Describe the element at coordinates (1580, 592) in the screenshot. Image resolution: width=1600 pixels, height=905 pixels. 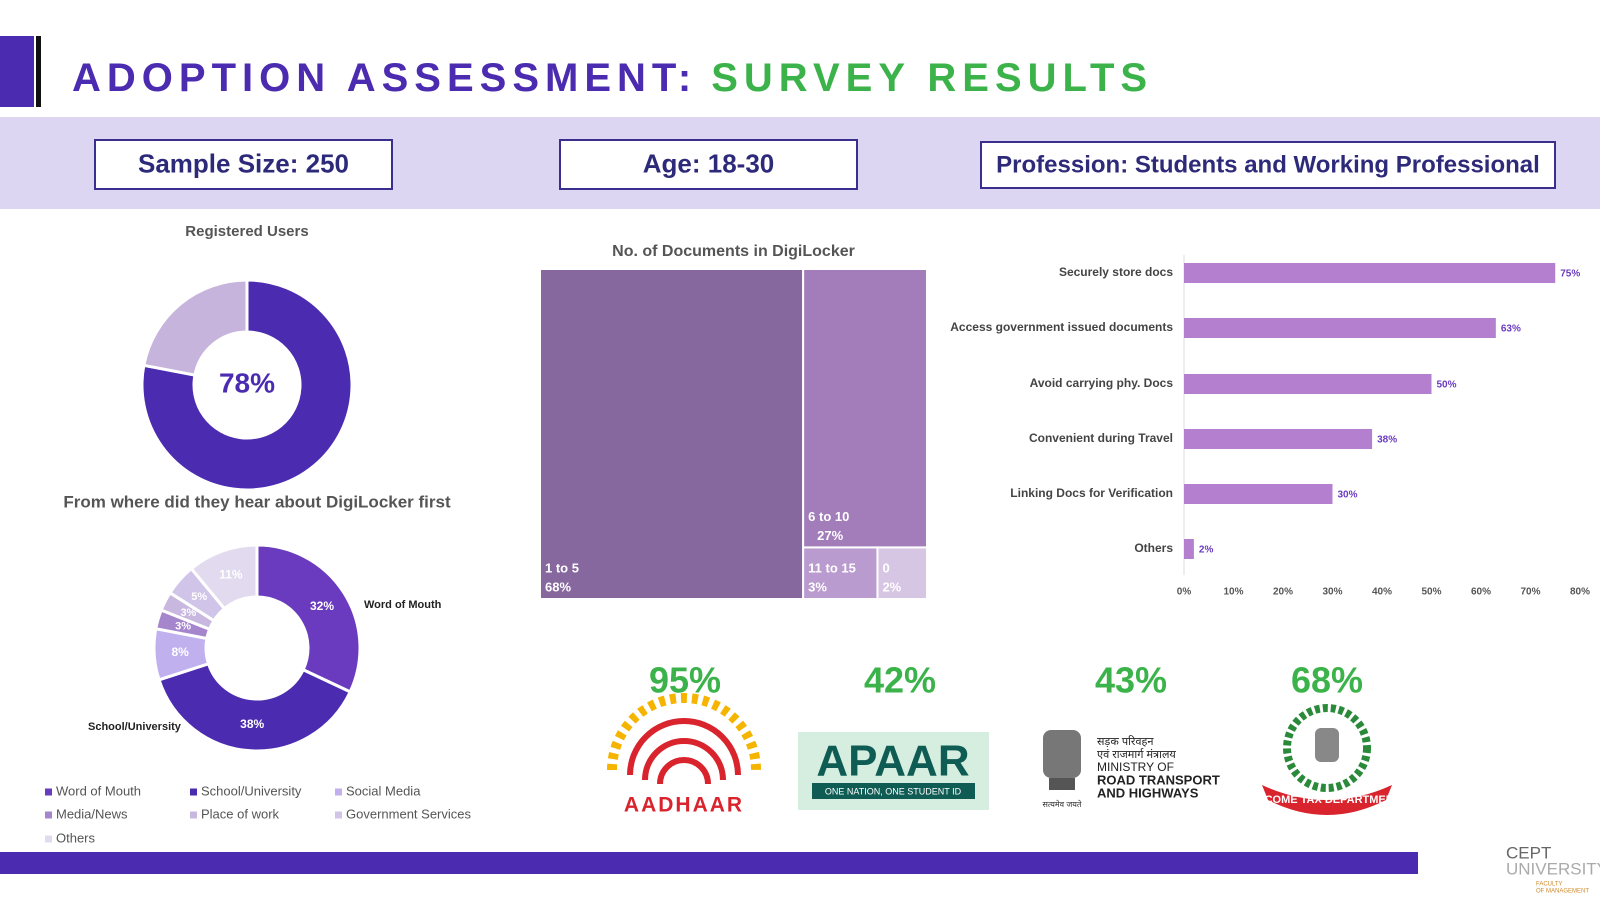
I see `x-tick-label: 80%` at that location.